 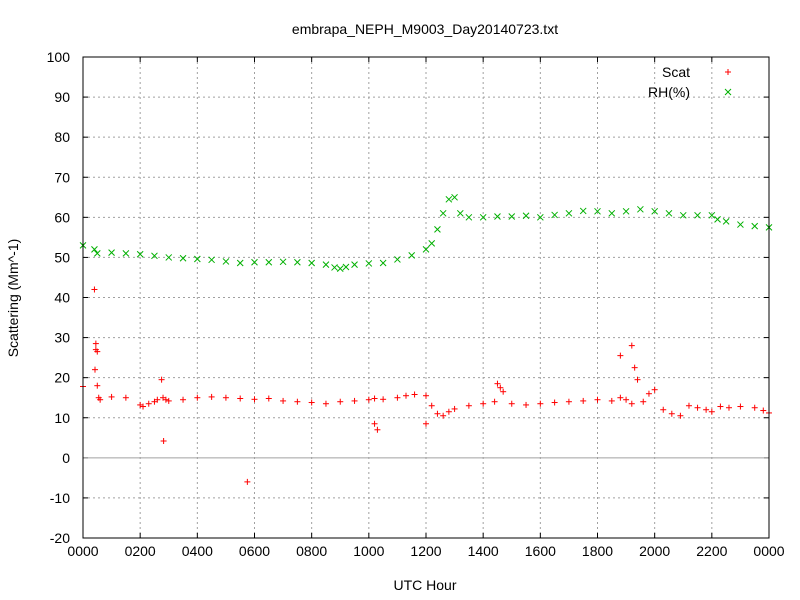 What do you see at coordinates (728, 72) in the screenshot?
I see `legend-marker-scat` at bounding box center [728, 72].